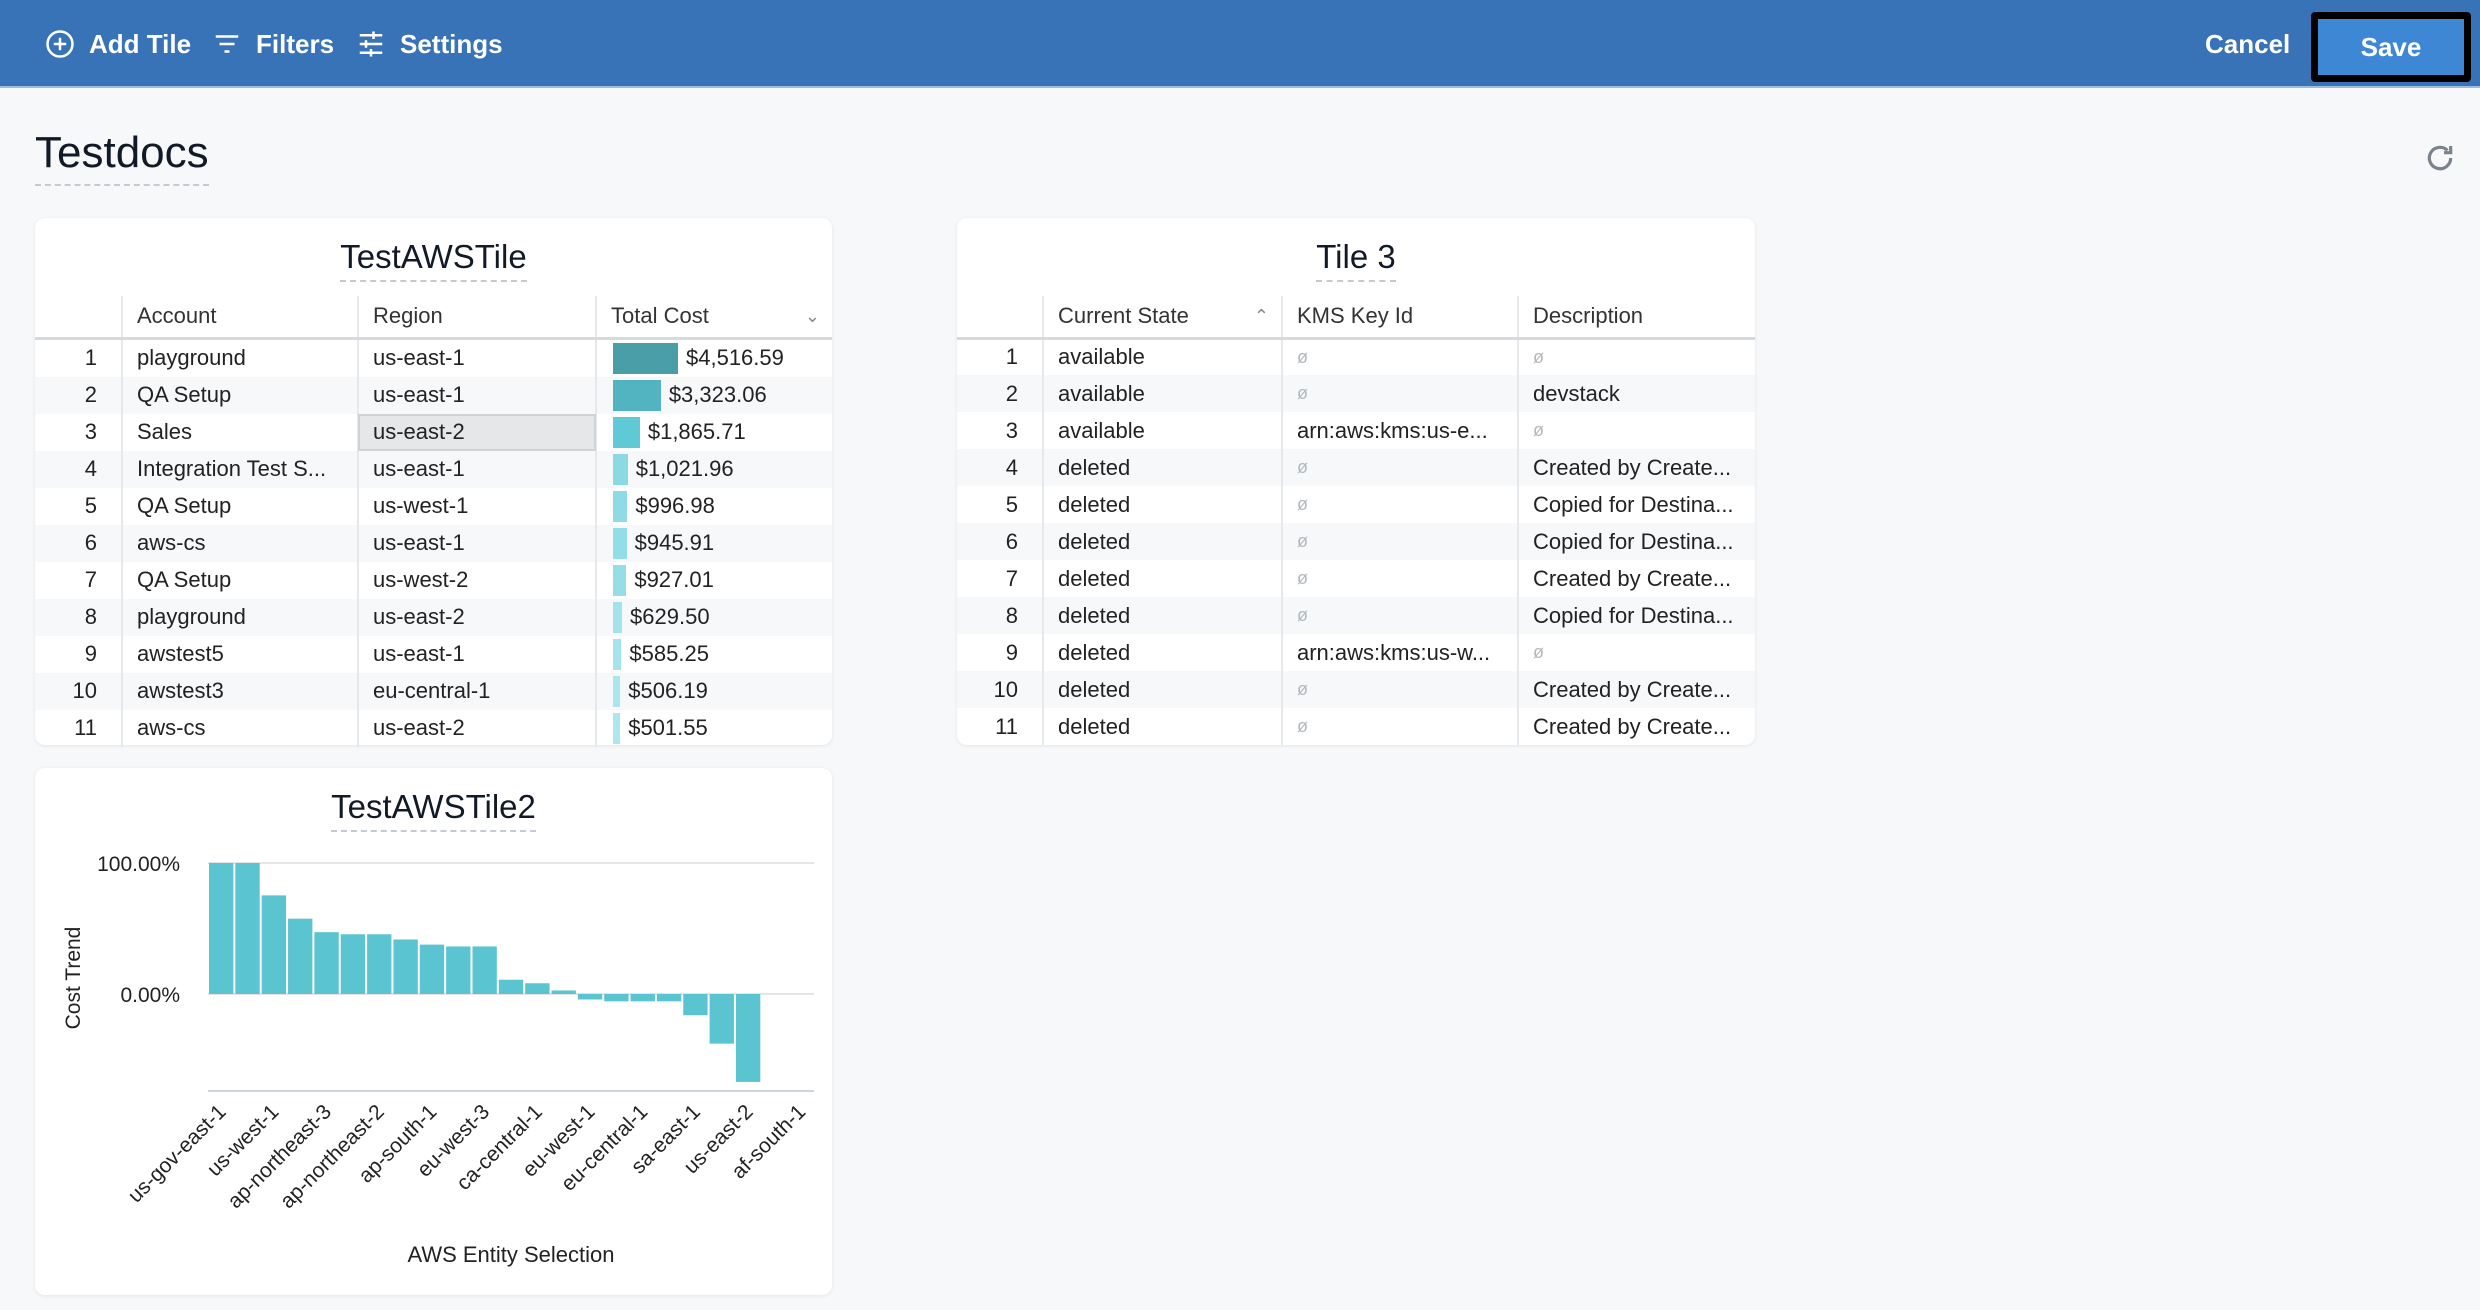 This screenshot has width=2480, height=1310. Describe the element at coordinates (713, 580) in the screenshot. I see `total-cost-cell: $927.01` at that location.